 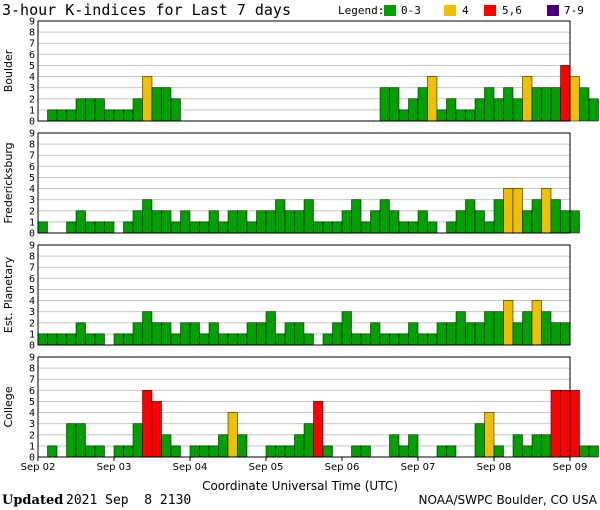 I want to click on legend-item-5-6: 5,6, so click(x=512, y=10).